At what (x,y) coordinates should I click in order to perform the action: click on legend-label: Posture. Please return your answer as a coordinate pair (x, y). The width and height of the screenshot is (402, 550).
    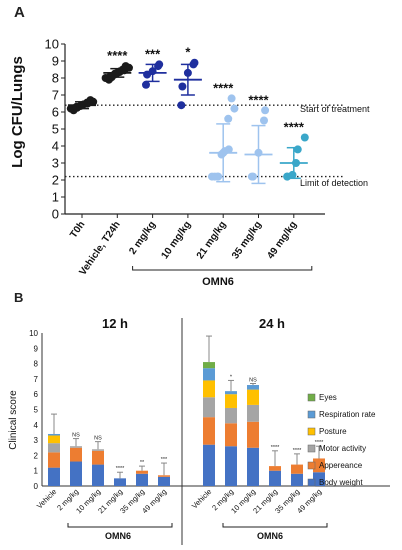
    Looking at the image, I should click on (333, 431).